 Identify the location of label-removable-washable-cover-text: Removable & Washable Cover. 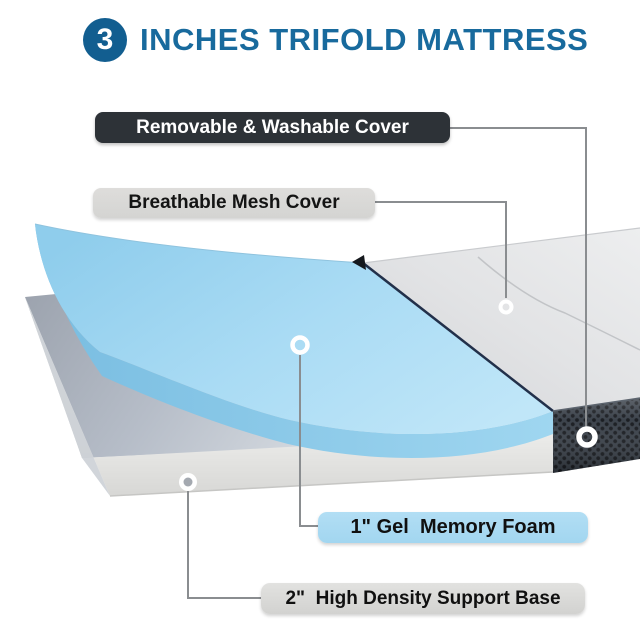
(272, 127).